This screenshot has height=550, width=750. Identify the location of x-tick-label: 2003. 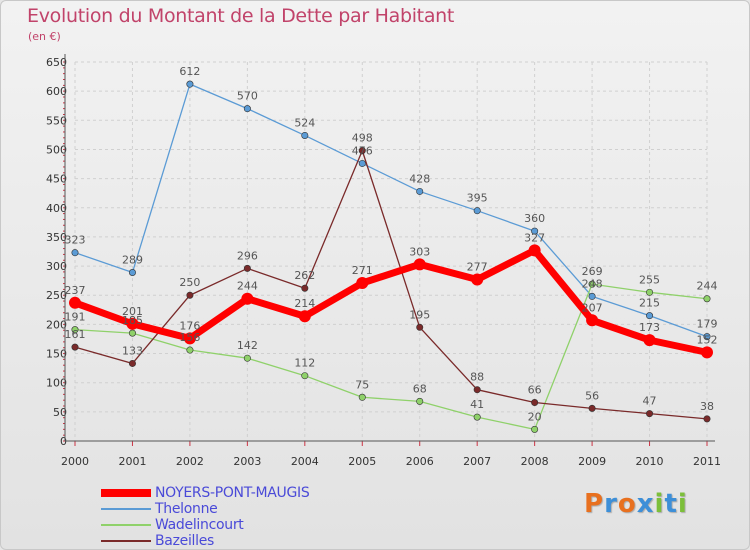
(247, 461).